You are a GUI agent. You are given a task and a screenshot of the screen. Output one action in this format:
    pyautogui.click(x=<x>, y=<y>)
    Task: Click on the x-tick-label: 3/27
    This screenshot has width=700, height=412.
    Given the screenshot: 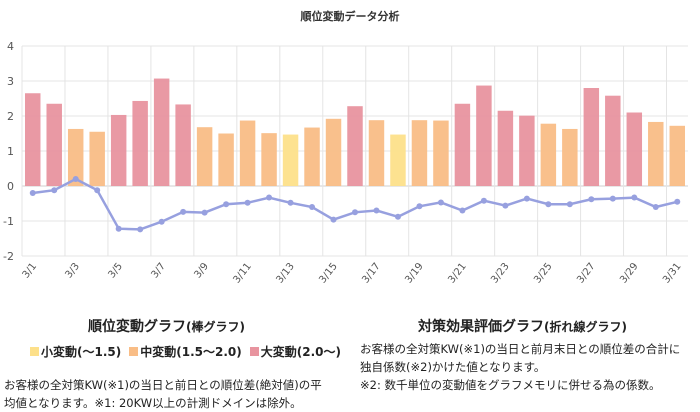 What is the action you would take?
    pyautogui.click(x=586, y=273)
    